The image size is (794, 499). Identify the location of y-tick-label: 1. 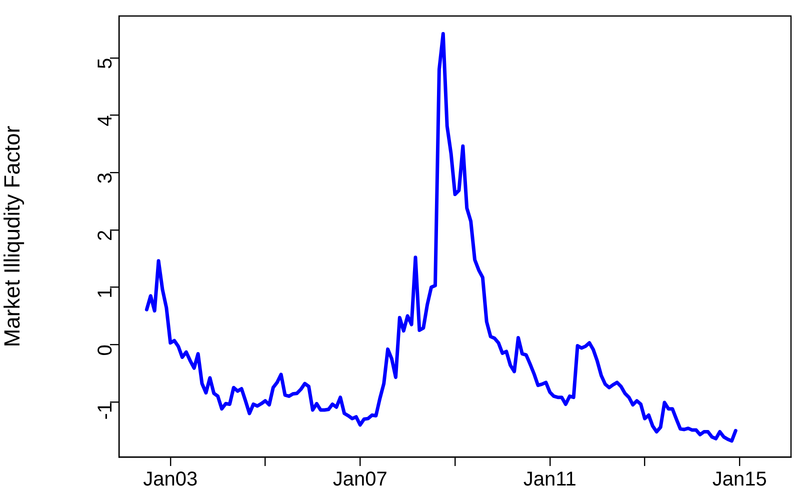
(105, 292).